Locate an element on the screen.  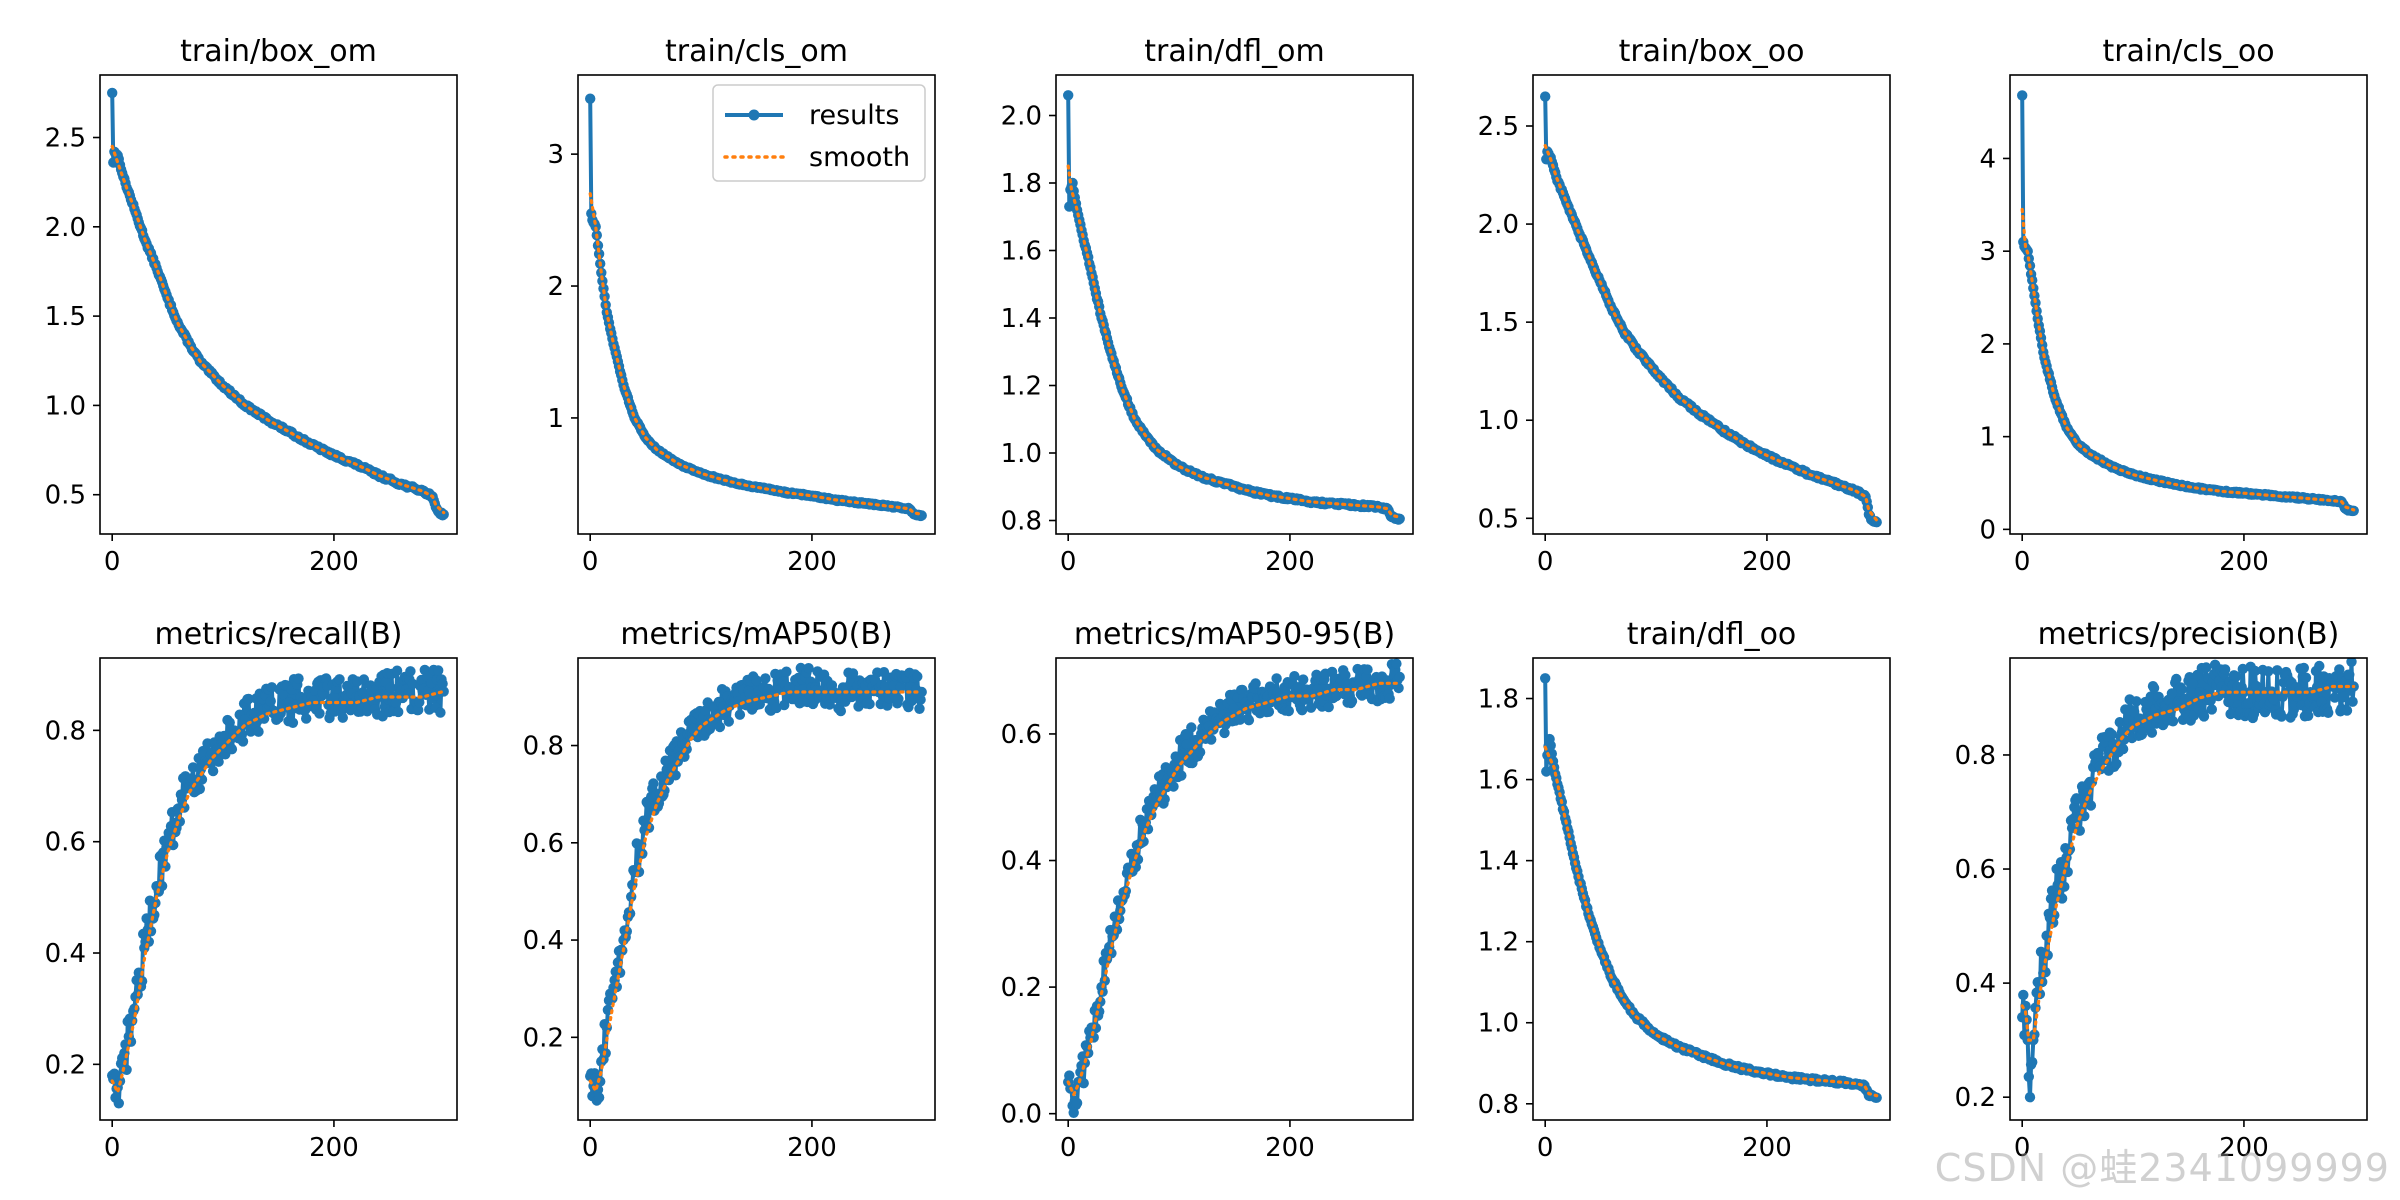
subplot-train-dfl-om: train/dfl_om 0 200 0.8 1.0 1.2 1.4 1.6 1.8 2.0 is located at coordinates (1207, 305).